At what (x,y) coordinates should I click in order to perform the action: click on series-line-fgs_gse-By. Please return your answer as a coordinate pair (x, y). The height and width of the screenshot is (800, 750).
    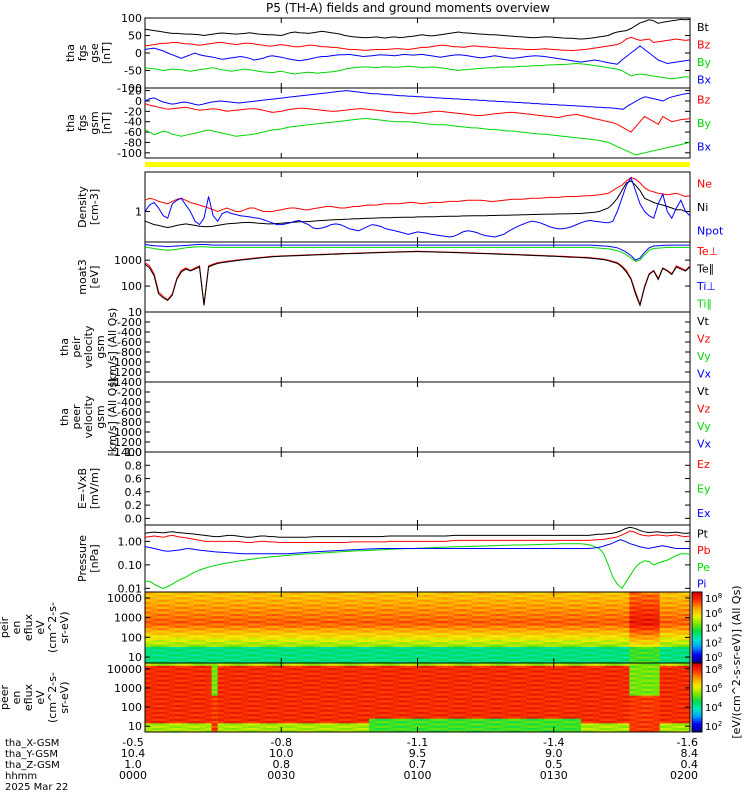
    Looking at the image, I should click on (417, 71).